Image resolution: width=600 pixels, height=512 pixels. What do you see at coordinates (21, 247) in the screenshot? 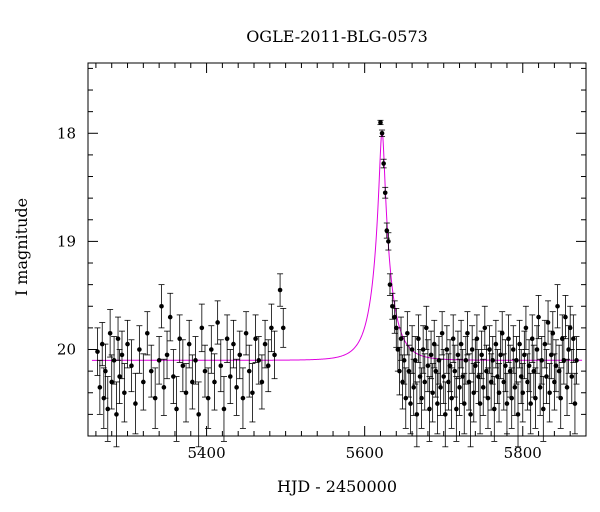
I see `y-axis-title: I magnitude` at bounding box center [21, 247].